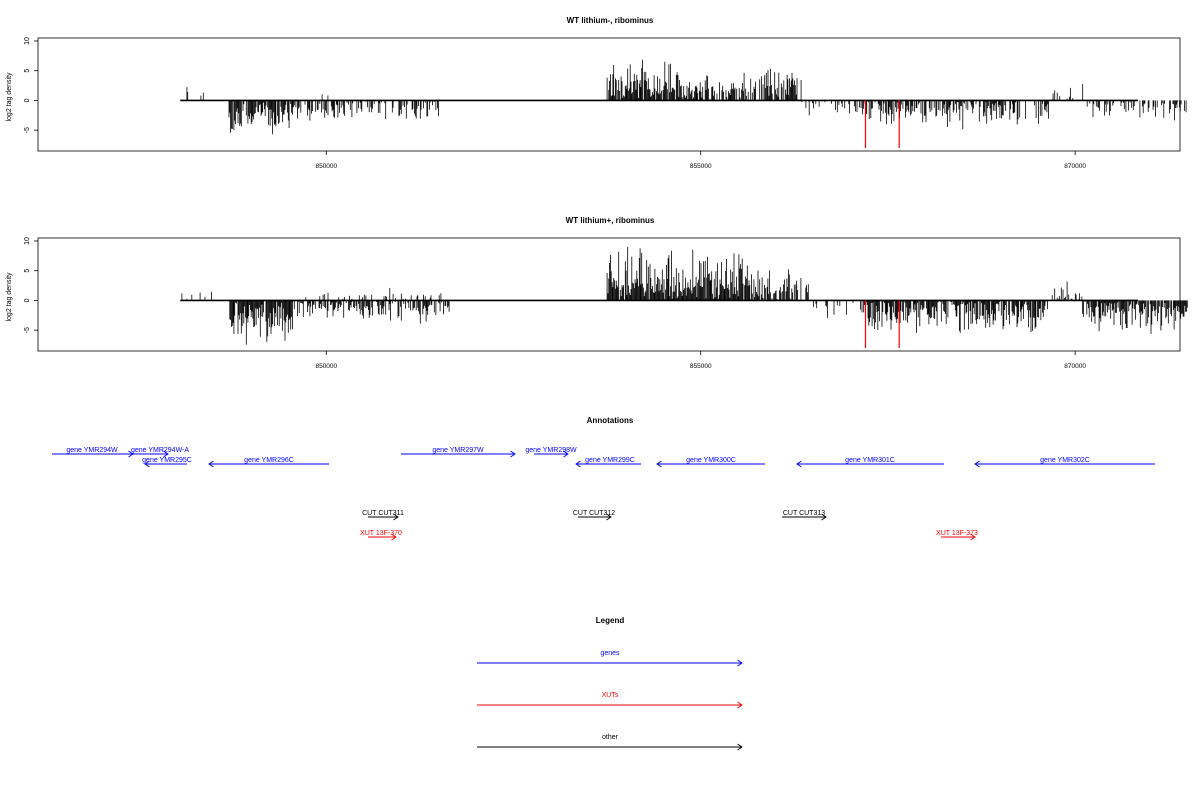 The width and height of the screenshot is (1200, 800). Describe the element at coordinates (92, 450) in the screenshot. I see `annotation-label: gene YMR294W` at that location.